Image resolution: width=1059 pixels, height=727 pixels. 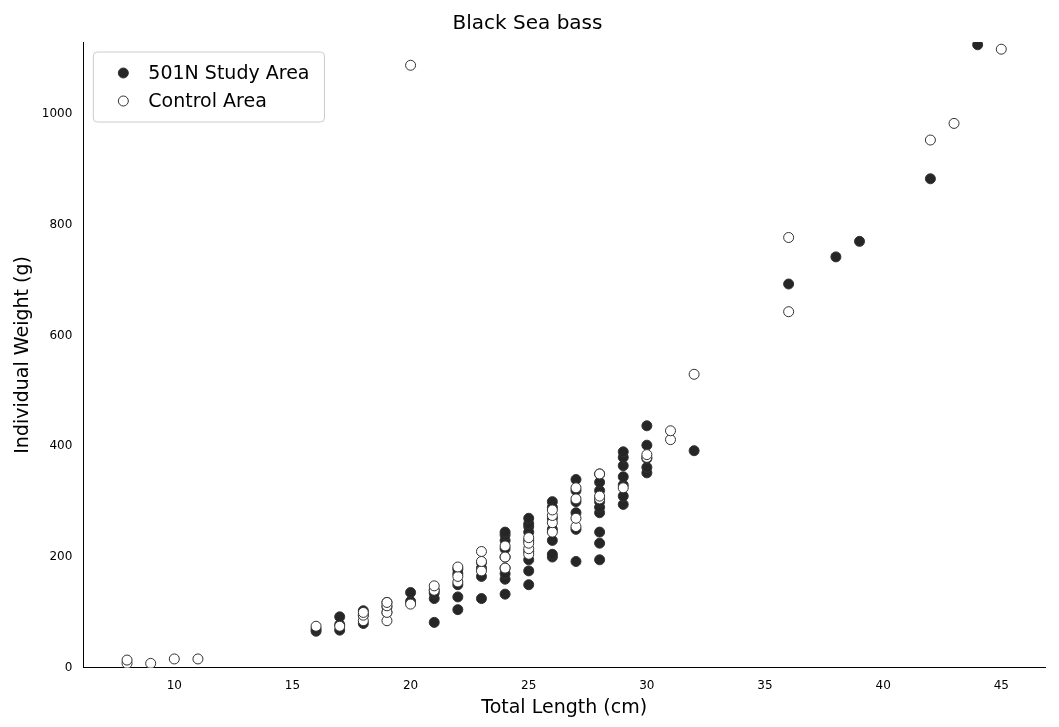 I want to click on x-tick-label: 20, so click(x=410, y=685).